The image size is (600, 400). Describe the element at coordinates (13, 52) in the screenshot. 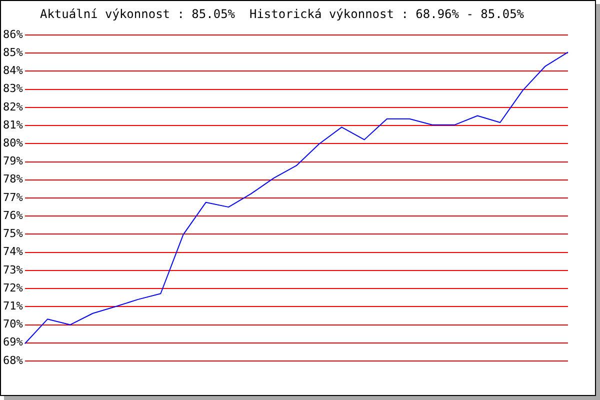

I see `y-tick-label: 85%` at that location.